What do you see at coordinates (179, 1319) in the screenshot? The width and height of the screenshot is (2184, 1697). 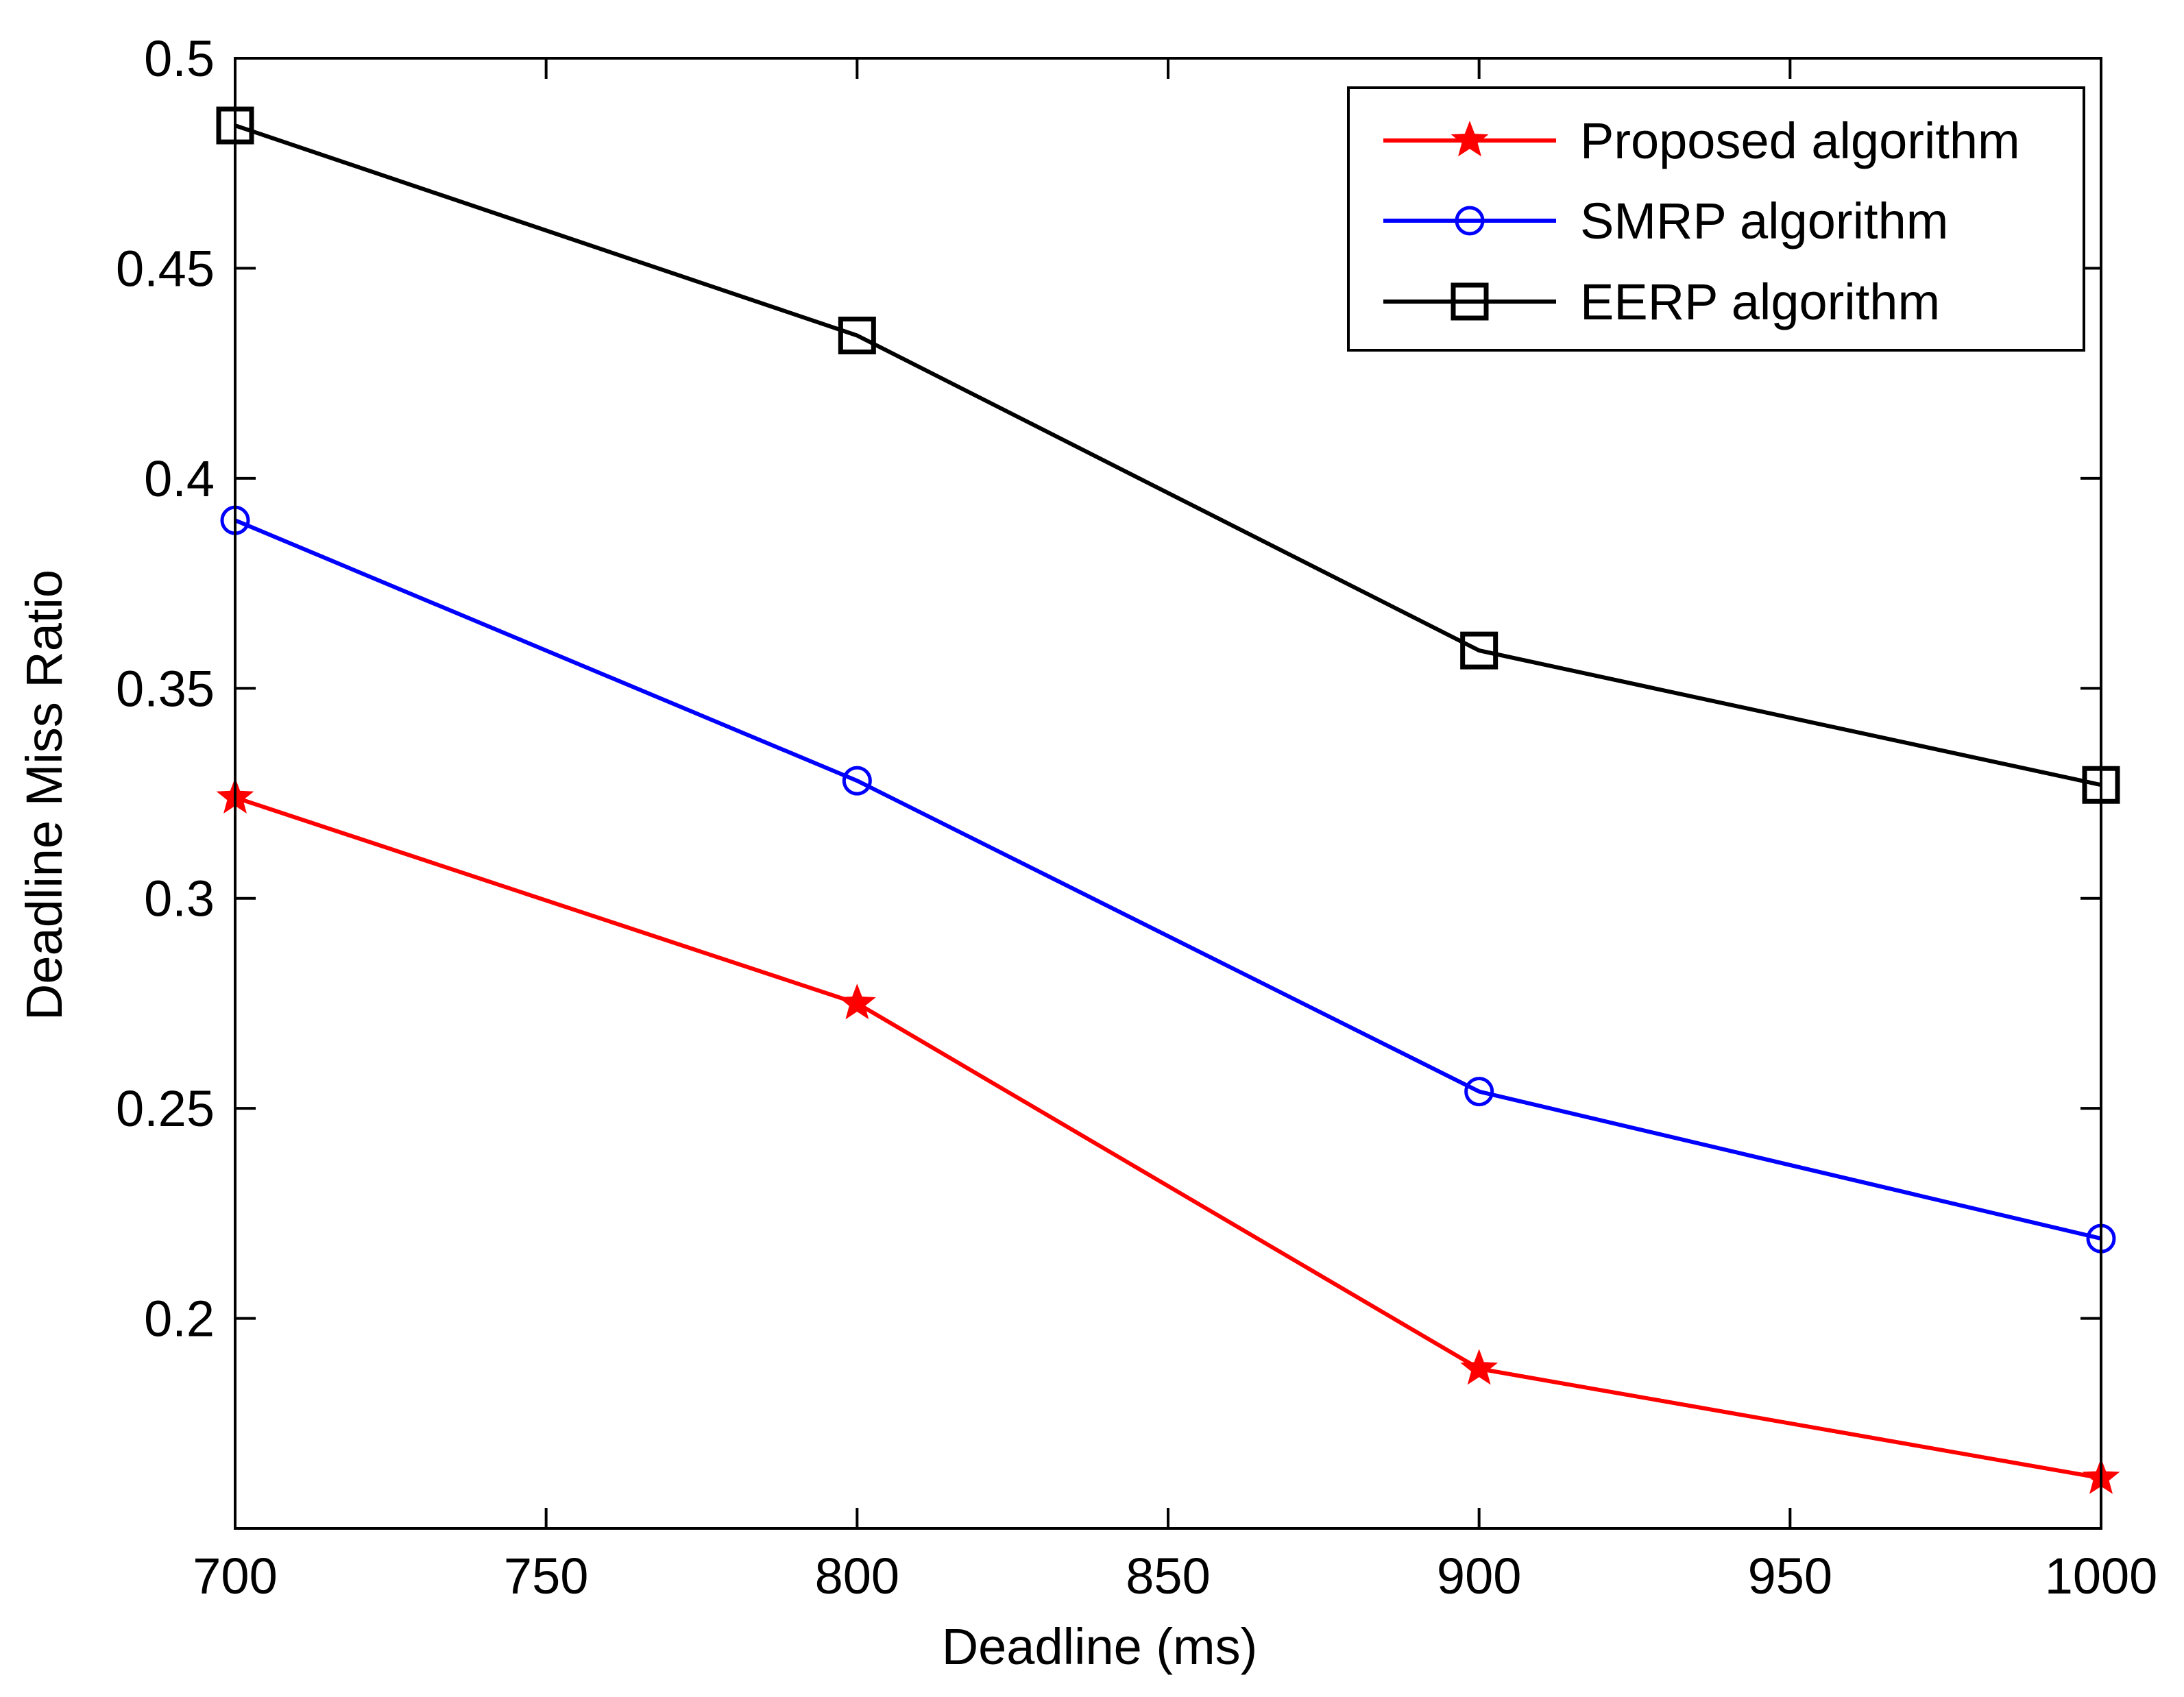 I see `y-tick-label-0.2: 0.2` at bounding box center [179, 1319].